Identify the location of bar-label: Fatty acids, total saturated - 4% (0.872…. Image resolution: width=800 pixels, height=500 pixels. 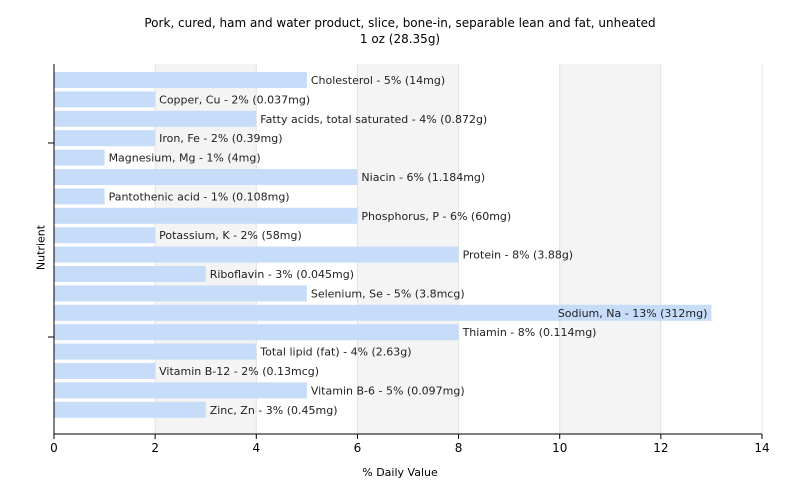
(373, 119).